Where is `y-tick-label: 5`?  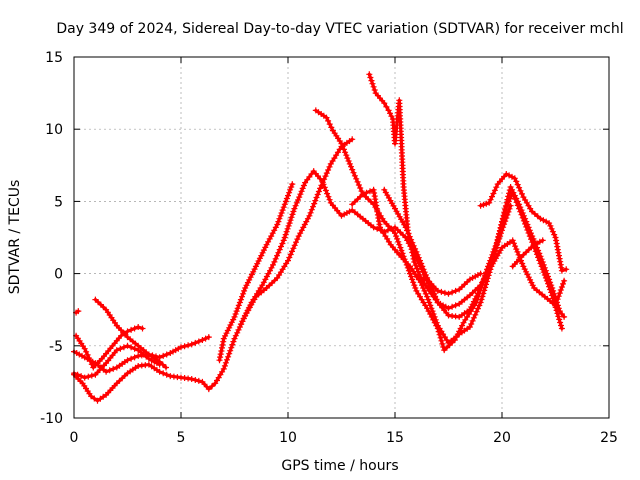
y-tick-label: 5 is located at coordinates (58, 202).